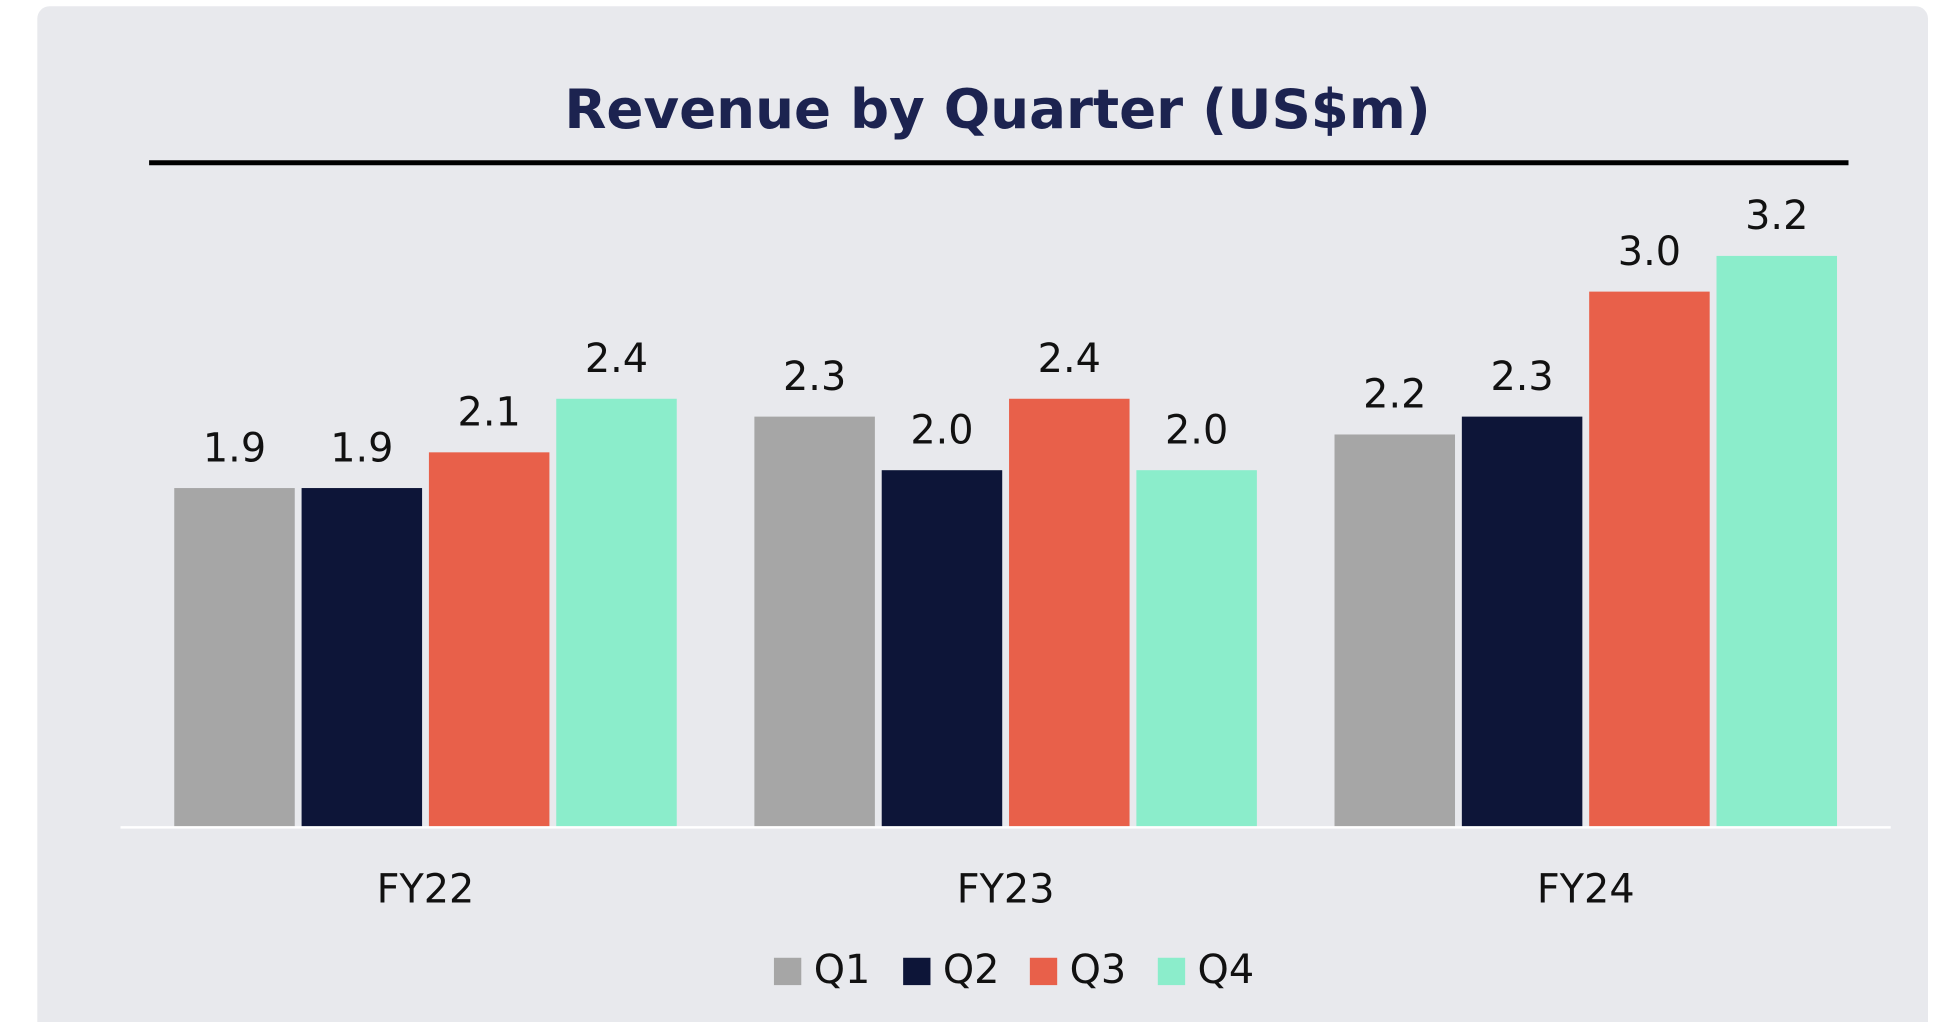 The height and width of the screenshot is (1022, 1933). Describe the element at coordinates (489, 413) in the screenshot. I see `data-label: 2.1` at that location.